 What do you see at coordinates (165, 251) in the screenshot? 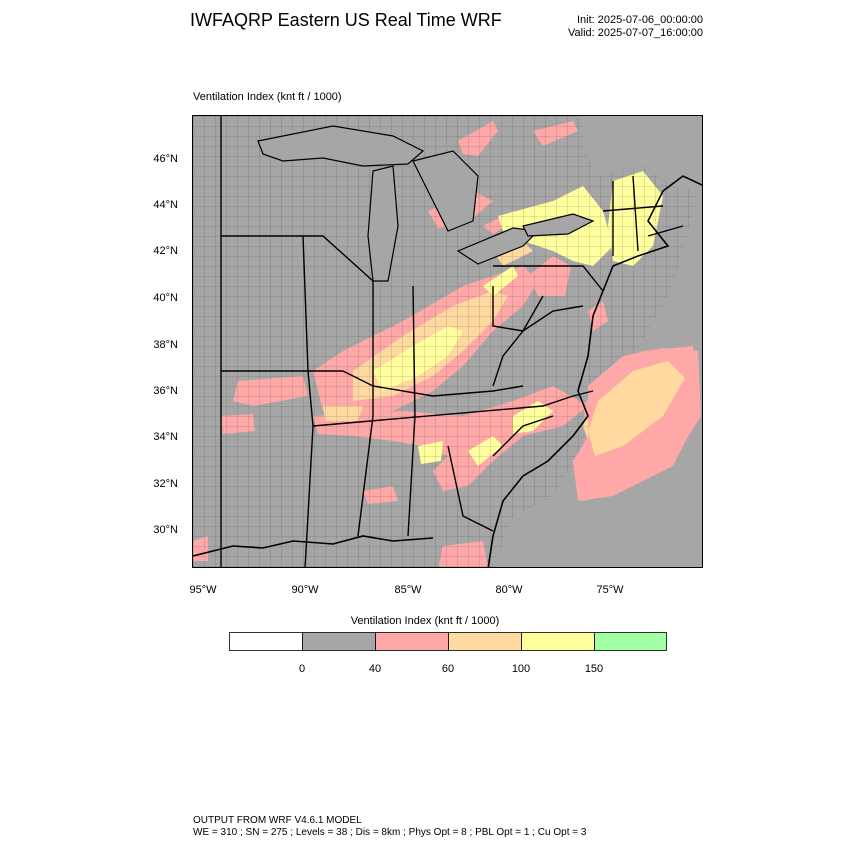
I see `lat-label: 42°N` at bounding box center [165, 251].